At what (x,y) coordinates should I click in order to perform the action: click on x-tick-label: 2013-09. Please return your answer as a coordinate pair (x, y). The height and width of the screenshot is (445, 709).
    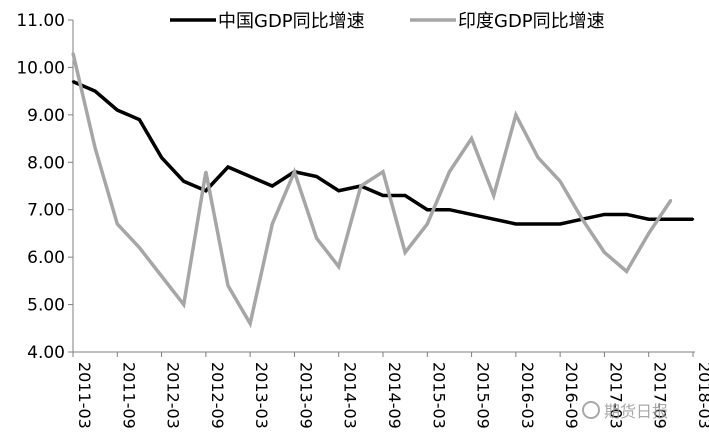
    Looking at the image, I should click on (305, 395).